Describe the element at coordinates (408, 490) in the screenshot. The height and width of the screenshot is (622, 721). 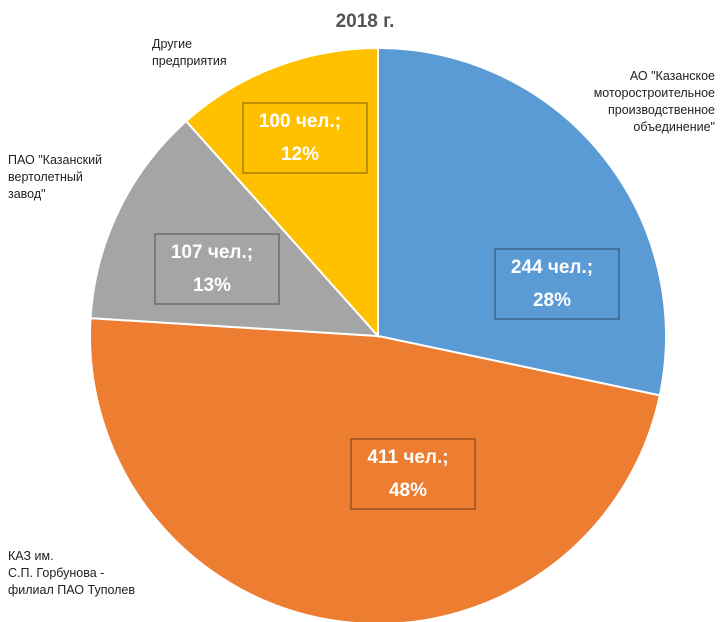
I see `percent-label: 48%` at that location.